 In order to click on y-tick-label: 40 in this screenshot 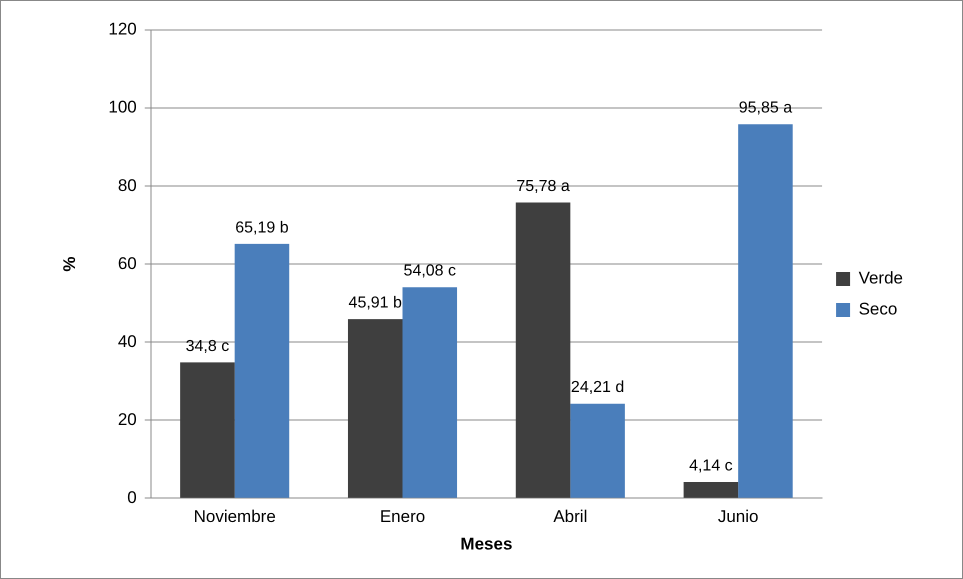, I will do `click(127, 341)`.